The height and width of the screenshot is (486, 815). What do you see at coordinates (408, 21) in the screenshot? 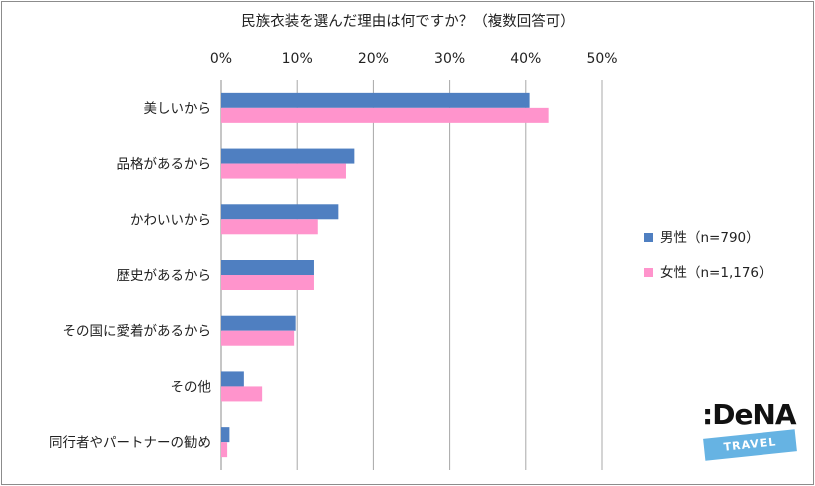
I see `chart-title: 民族衣装を選んだ理由は何ですか？（複数回答可）` at bounding box center [408, 21].